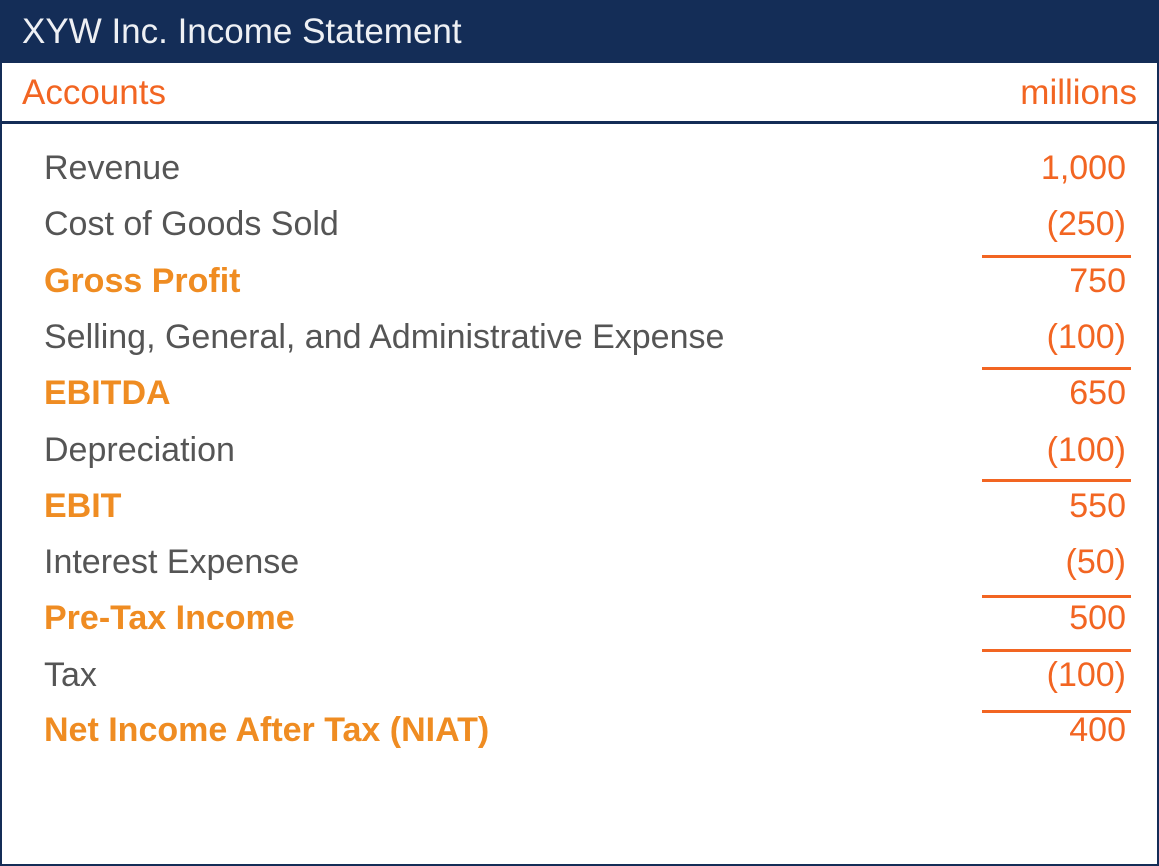 Image resolution: width=1159 pixels, height=866 pixels. Describe the element at coordinates (112, 168) in the screenshot. I see `account-label: Revenue` at that location.